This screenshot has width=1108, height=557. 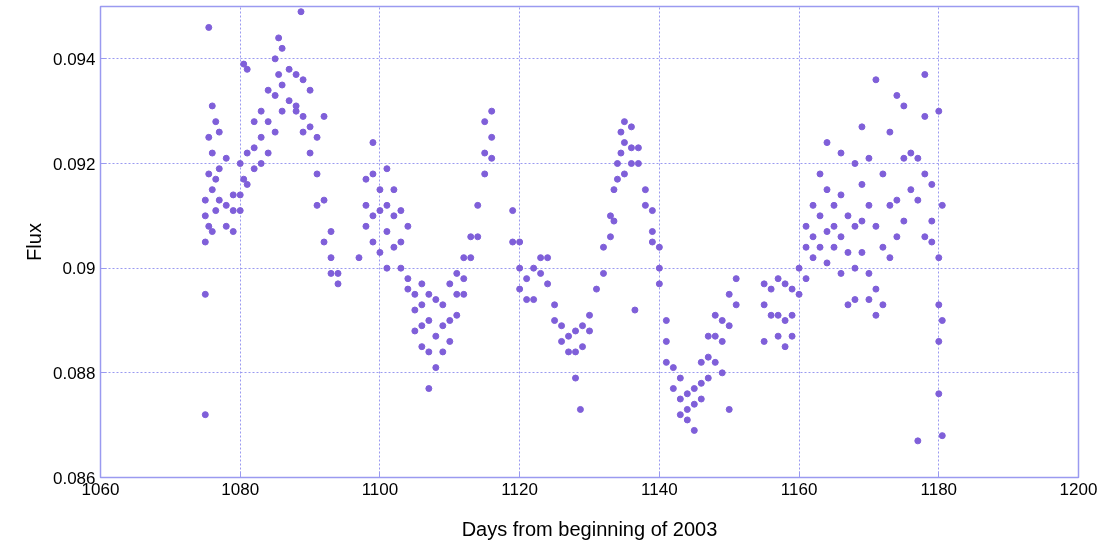 I want to click on y-tick-label: 0.09, so click(x=79, y=269).